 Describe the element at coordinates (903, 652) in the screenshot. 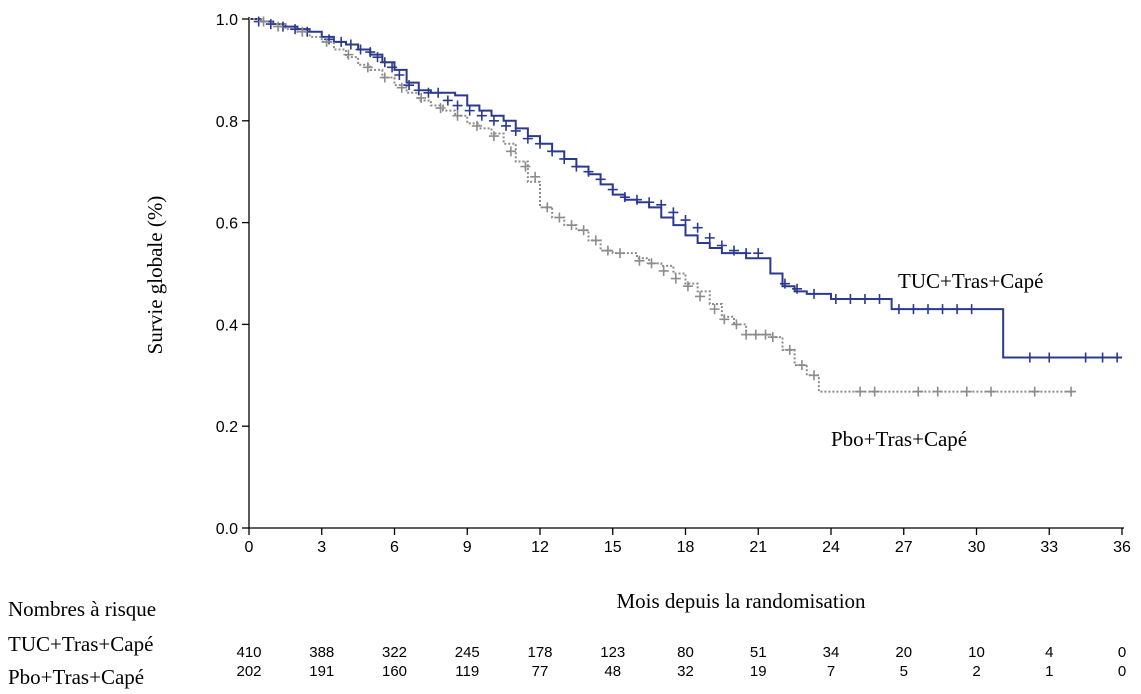

I see `risk-value: 20` at that location.